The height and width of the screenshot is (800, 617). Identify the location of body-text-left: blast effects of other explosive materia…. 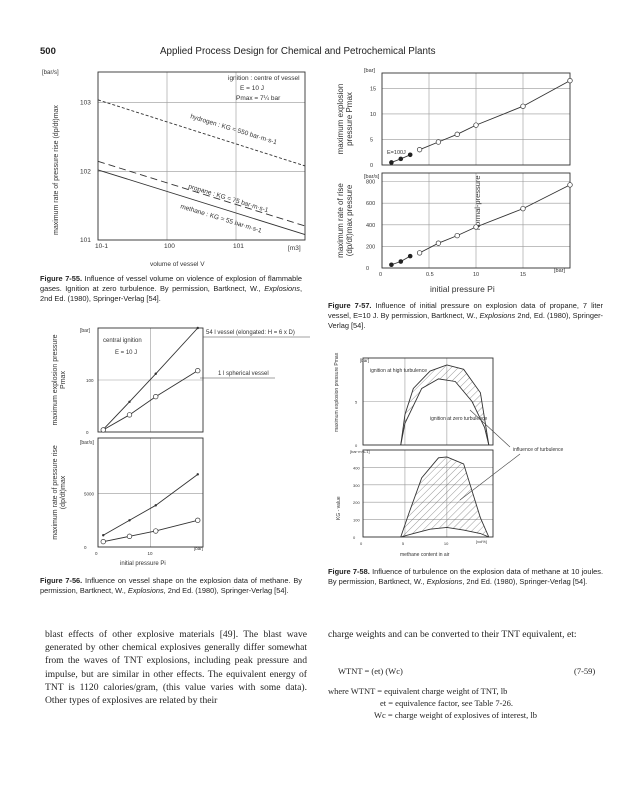
(176, 668).